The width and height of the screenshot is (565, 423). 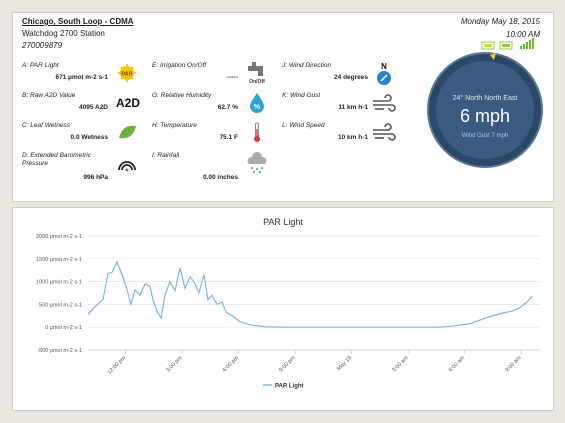 What do you see at coordinates (63, 328) in the screenshot?
I see `y-tick-label: 0 µmol m-2 s-1` at bounding box center [63, 328].